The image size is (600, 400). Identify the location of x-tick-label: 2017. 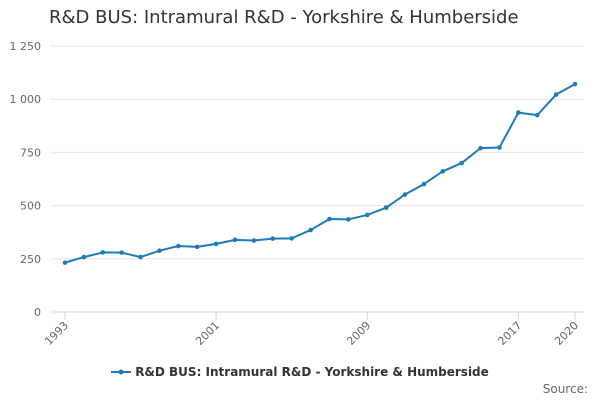
(509, 333).